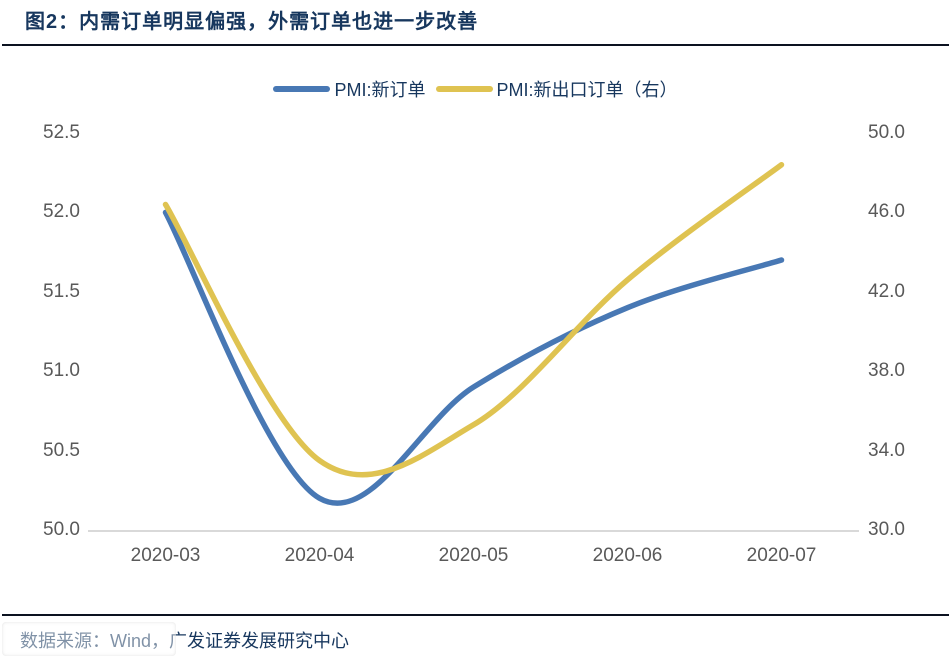  Describe the element at coordinates (886, 291) in the screenshot. I see `right-axis-tick: 42.0` at that location.